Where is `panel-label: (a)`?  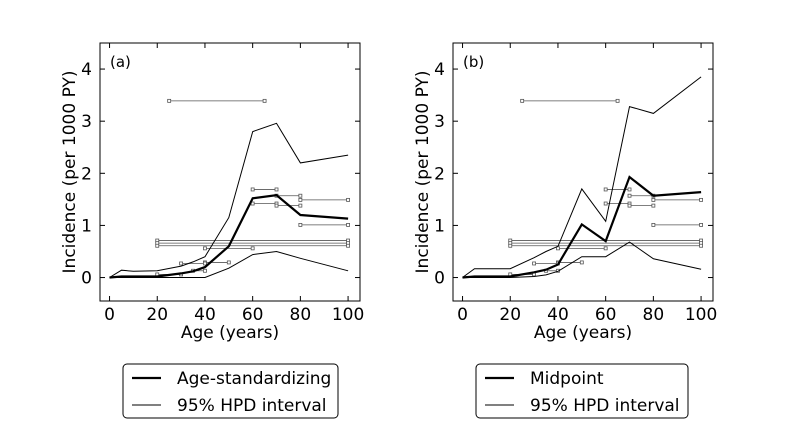 panel-label: (a) is located at coordinates (120, 62).